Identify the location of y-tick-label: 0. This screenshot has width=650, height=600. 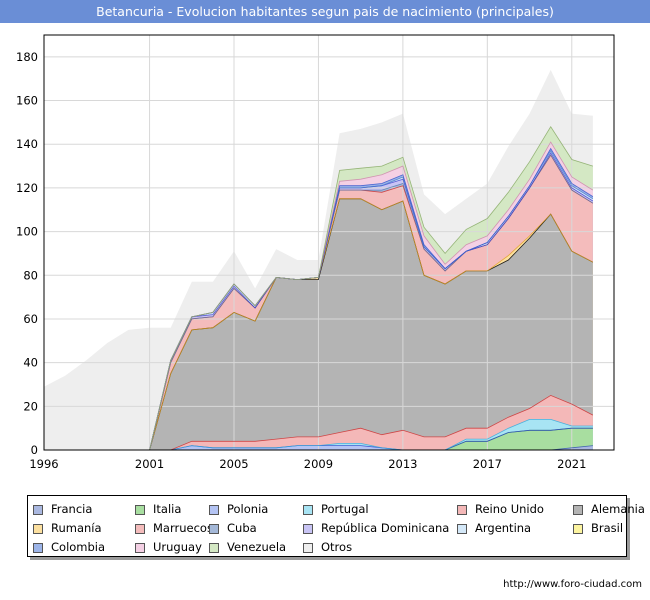
(34, 450).